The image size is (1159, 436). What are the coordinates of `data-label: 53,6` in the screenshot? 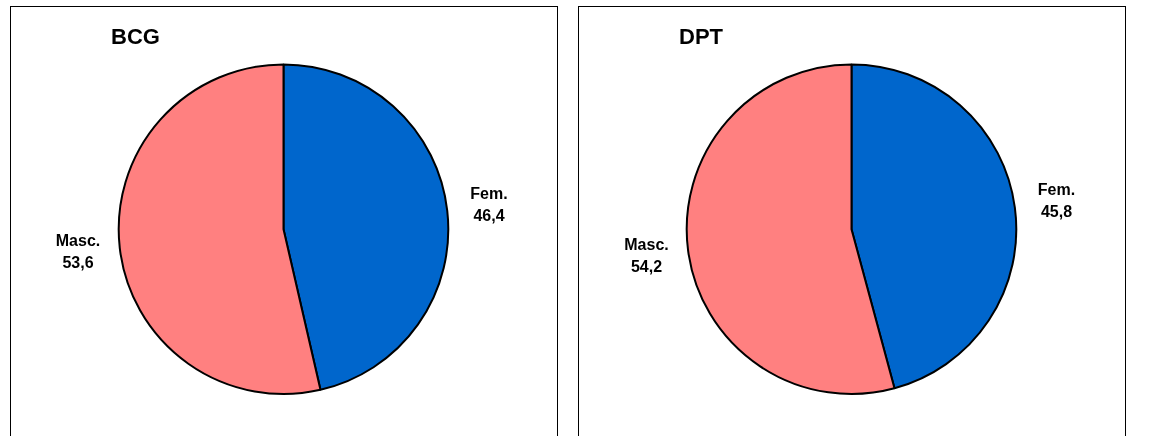 It's located at (78, 262).